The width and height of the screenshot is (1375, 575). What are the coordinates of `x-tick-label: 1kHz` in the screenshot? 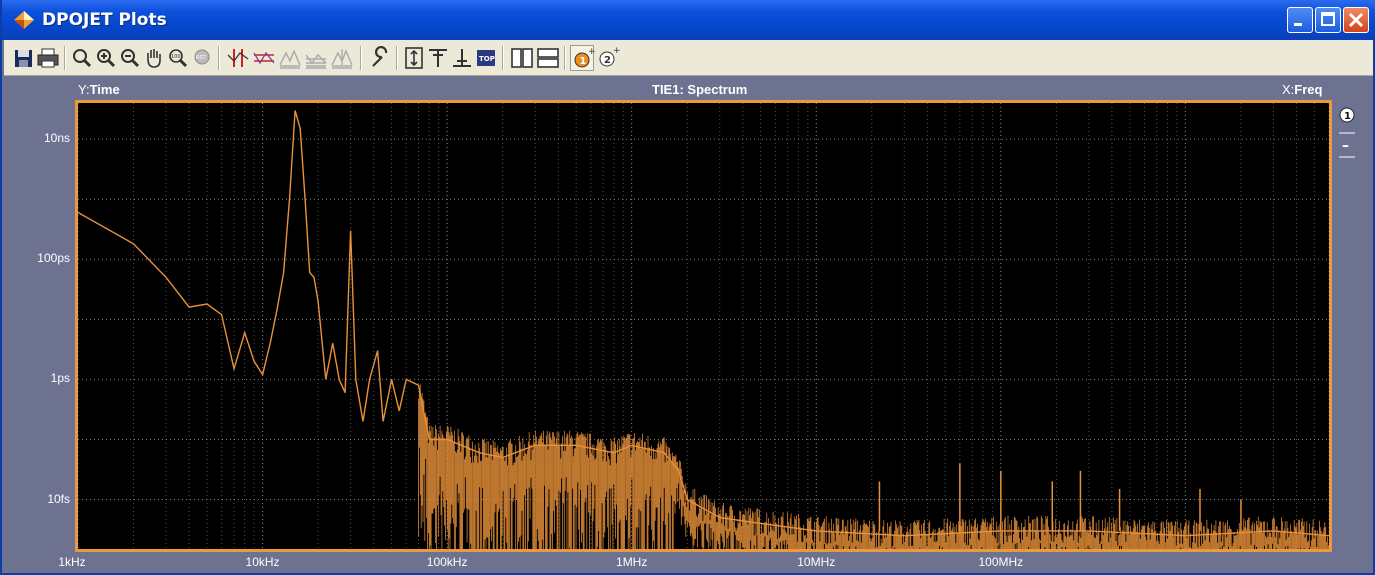 It's located at (72, 562).